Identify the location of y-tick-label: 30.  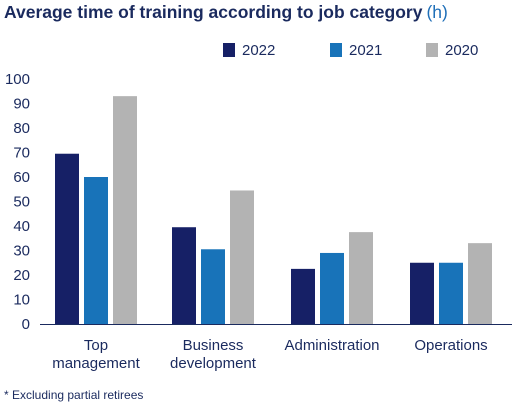
(21, 251).